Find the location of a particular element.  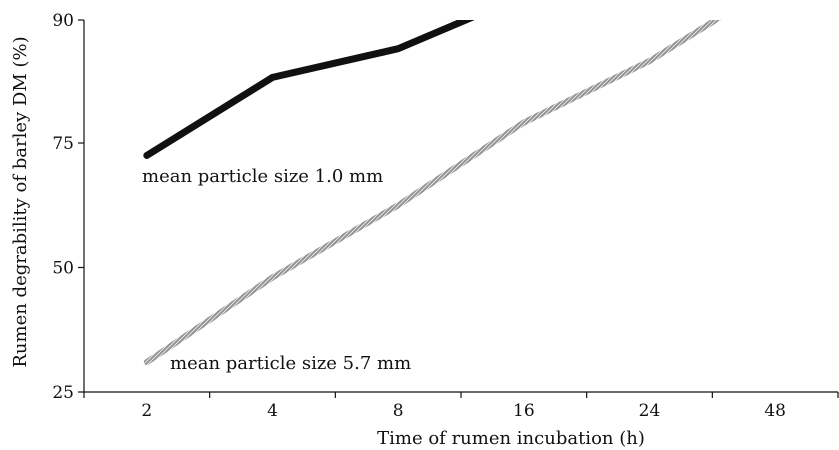

x-axis-title: Time of rumen incubation (h) is located at coordinates (511, 438).